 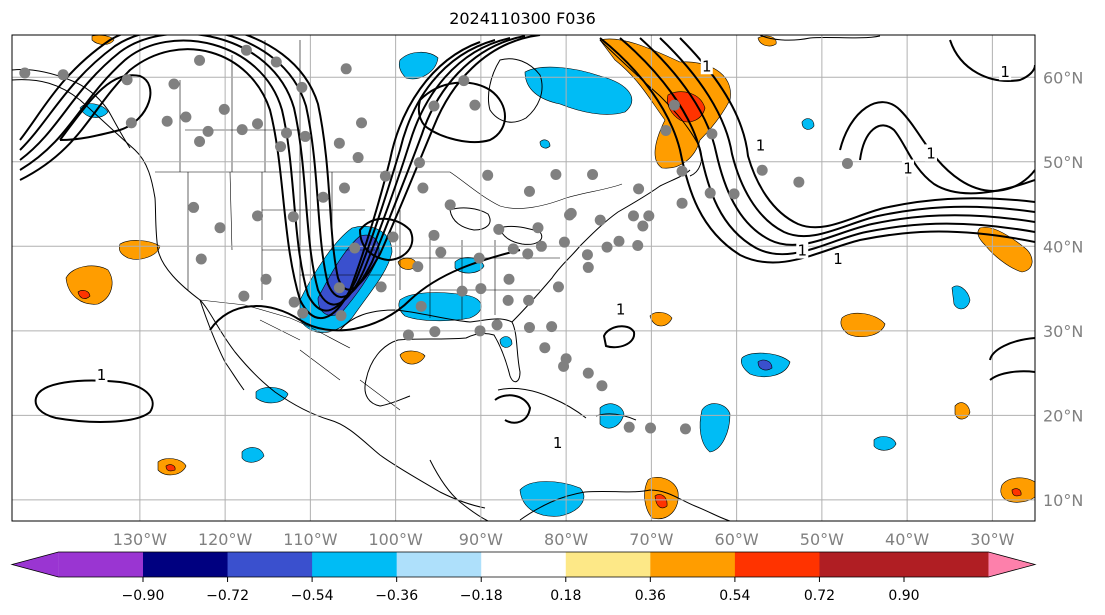 I want to click on greenland-edge, so click(x=820, y=38).